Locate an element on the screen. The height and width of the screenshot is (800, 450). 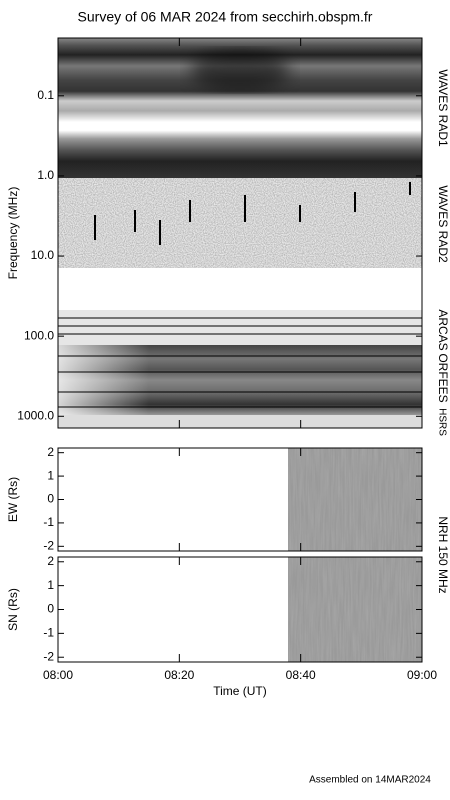
x-tick-label: 08:40 is located at coordinates (301, 675).